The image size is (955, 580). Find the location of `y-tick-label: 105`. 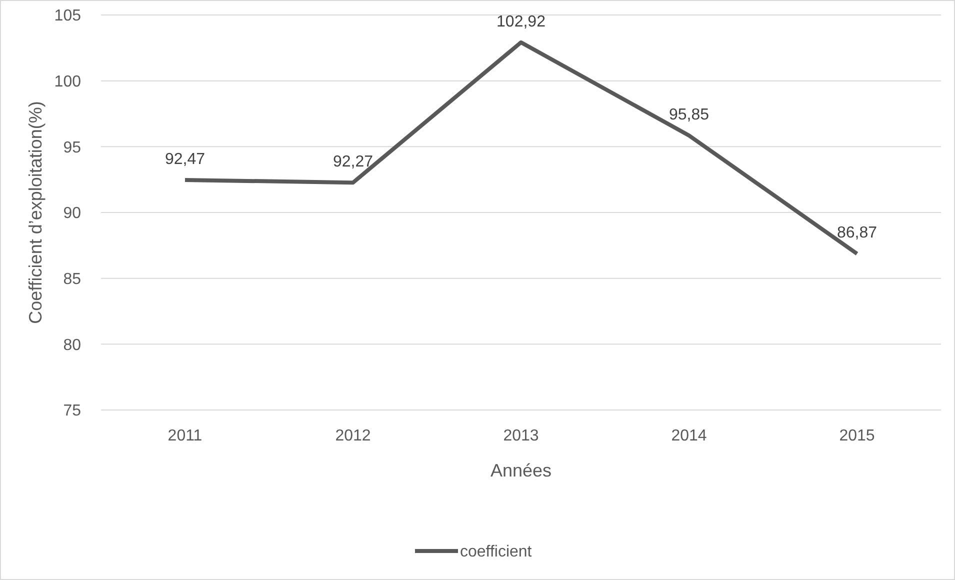

y-tick-label: 105 is located at coordinates (68, 16).